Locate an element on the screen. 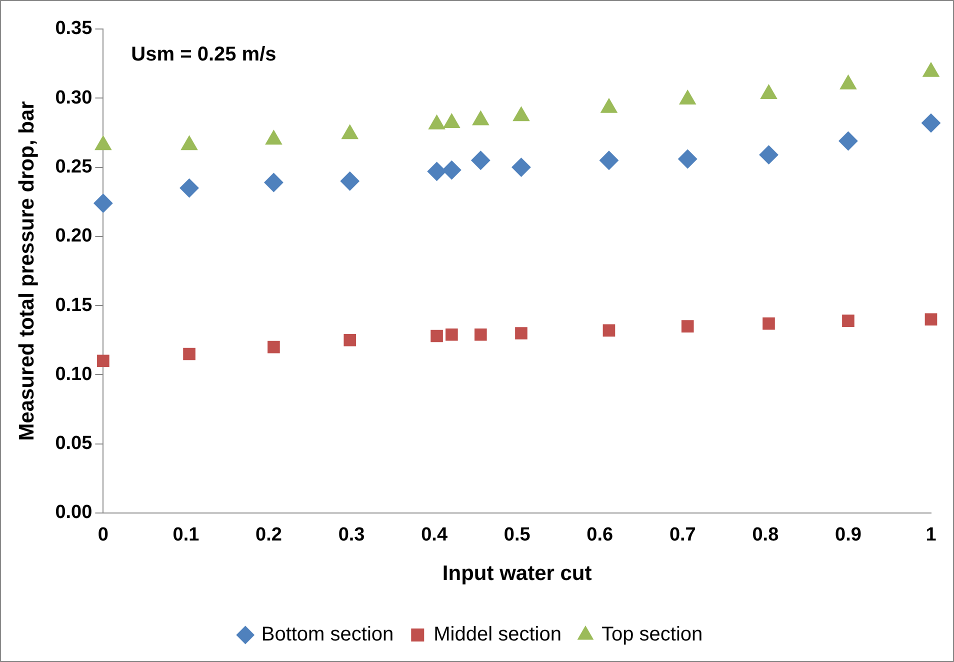 This screenshot has width=954, height=662. x-tick-label: 0.9 is located at coordinates (848, 535).